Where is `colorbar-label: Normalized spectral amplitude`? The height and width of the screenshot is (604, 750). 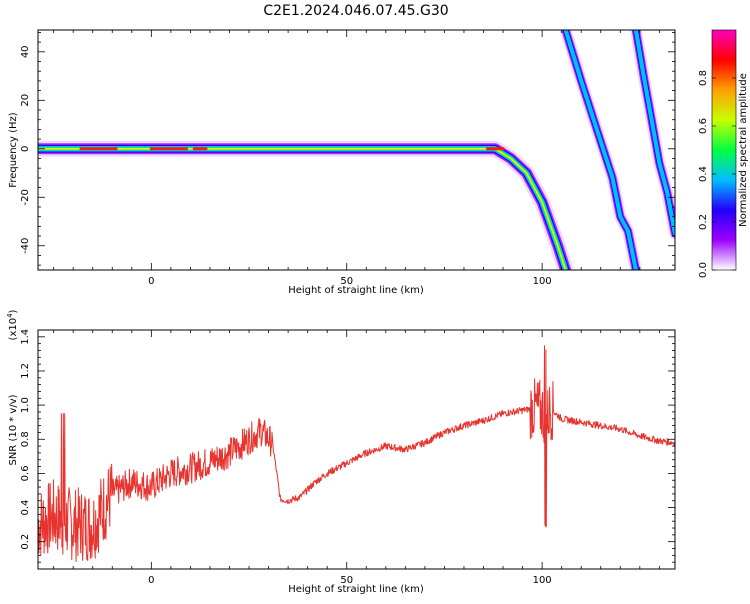 colorbar-label: Normalized spectral amplitude is located at coordinates (743, 150).